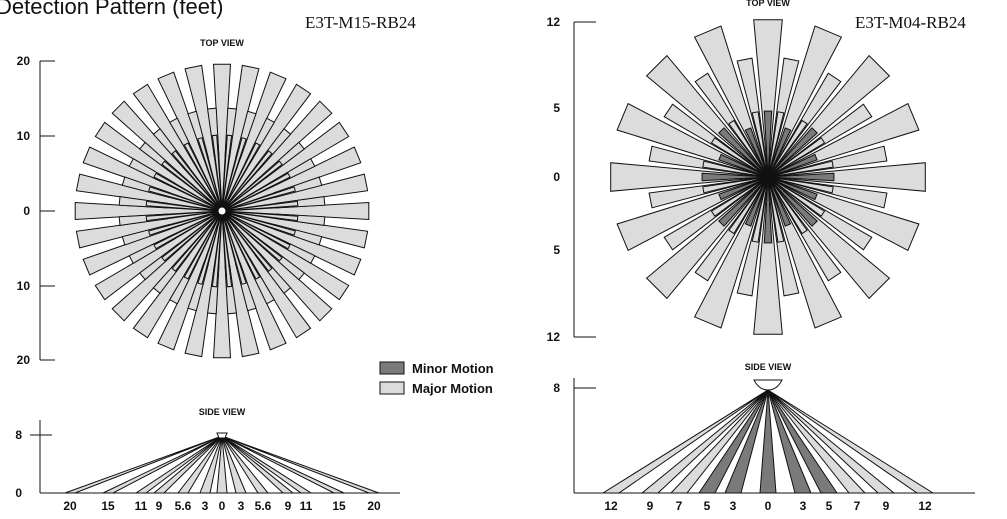  Describe the element at coordinates (47, 210) in the screenshot. I see `left-top-view-axis` at that location.